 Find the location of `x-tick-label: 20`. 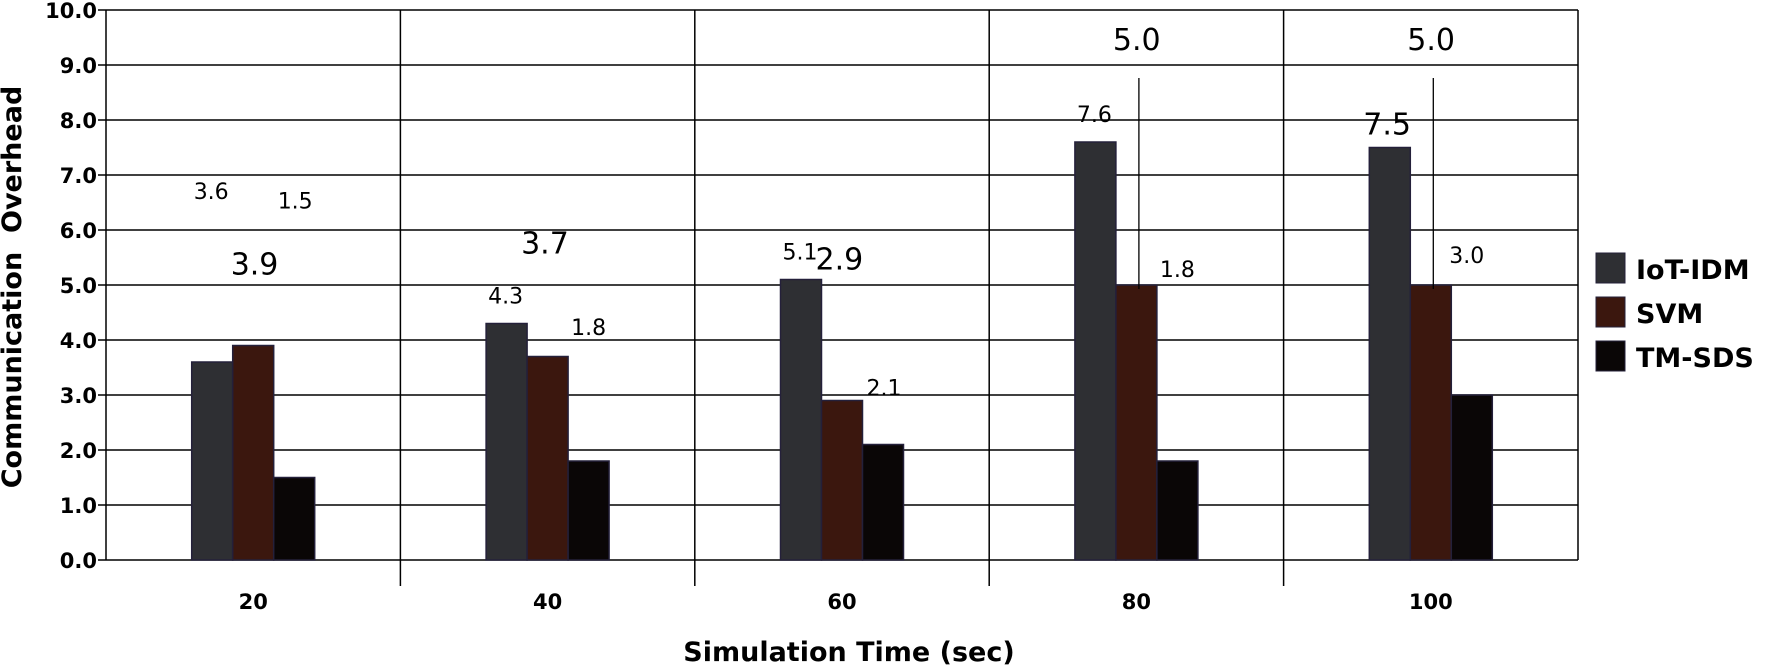

x-tick-label: 20 is located at coordinates (253, 602).